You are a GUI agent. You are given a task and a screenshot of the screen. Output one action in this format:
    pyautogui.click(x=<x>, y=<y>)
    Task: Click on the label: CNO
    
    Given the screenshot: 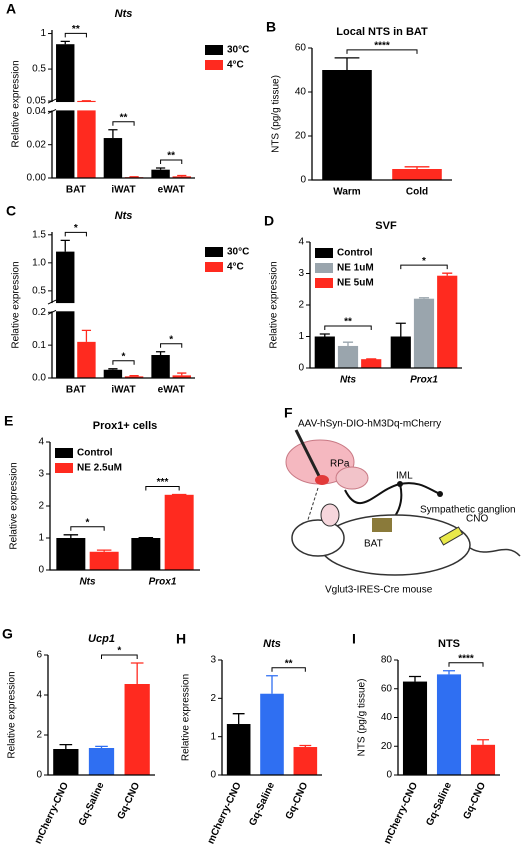 What is the action you would take?
    pyautogui.click(x=477, y=519)
    